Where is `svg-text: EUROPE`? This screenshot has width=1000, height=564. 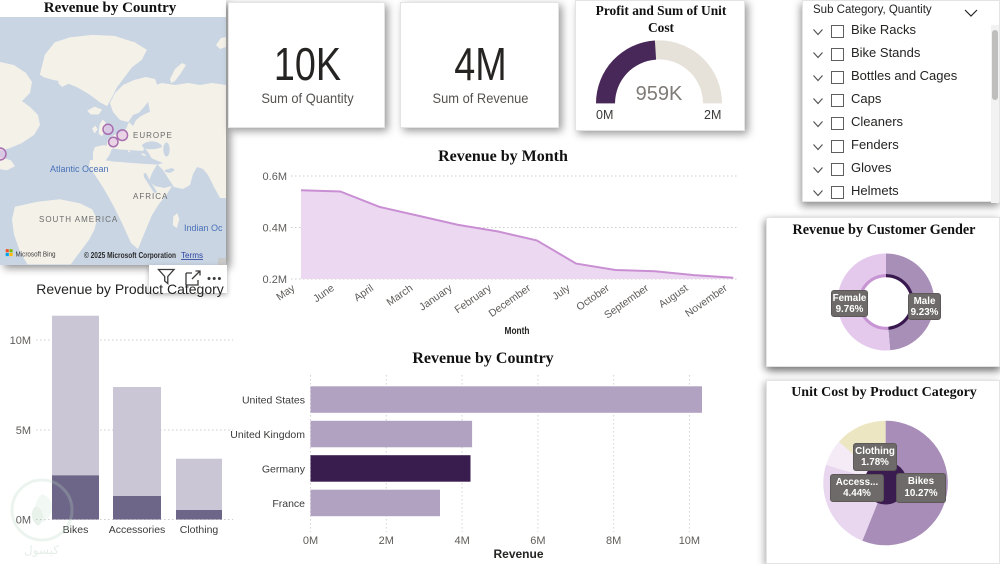 svg-text: EUROPE is located at coordinates (153, 135).